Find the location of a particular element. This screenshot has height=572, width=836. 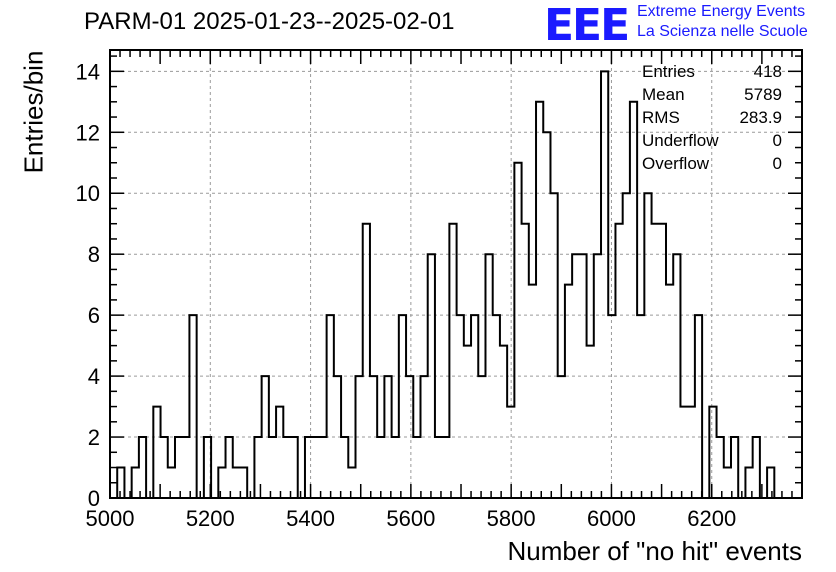

y-tick-label: 10 is located at coordinates (88, 193).